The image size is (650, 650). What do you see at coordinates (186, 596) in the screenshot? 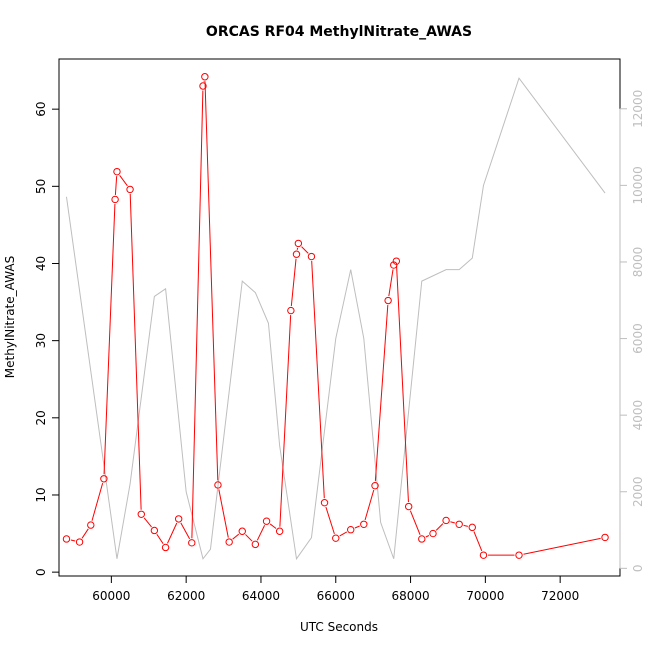
I see `x-tick-label: 62000` at bounding box center [186, 596].